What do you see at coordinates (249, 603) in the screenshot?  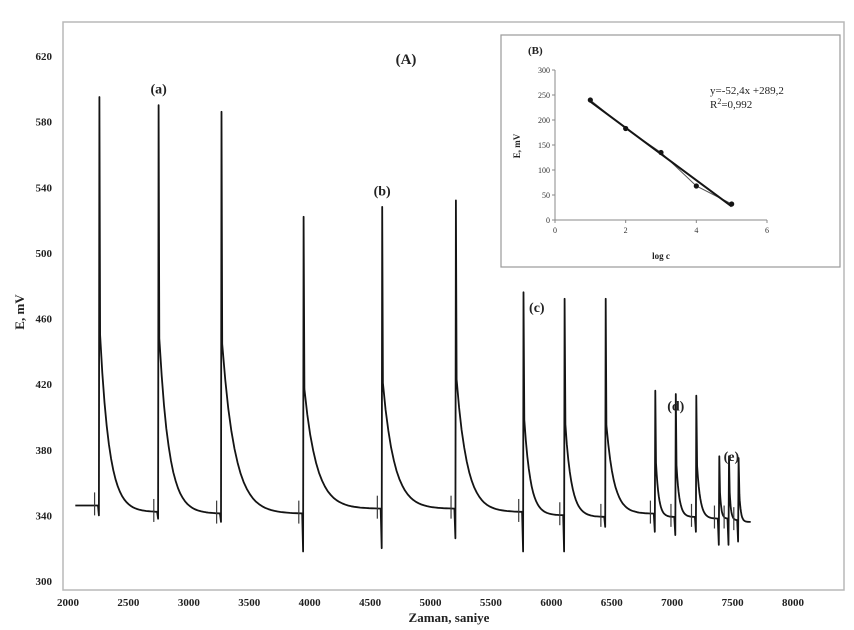 I see `main-x-tick-label: 3500` at bounding box center [249, 603].